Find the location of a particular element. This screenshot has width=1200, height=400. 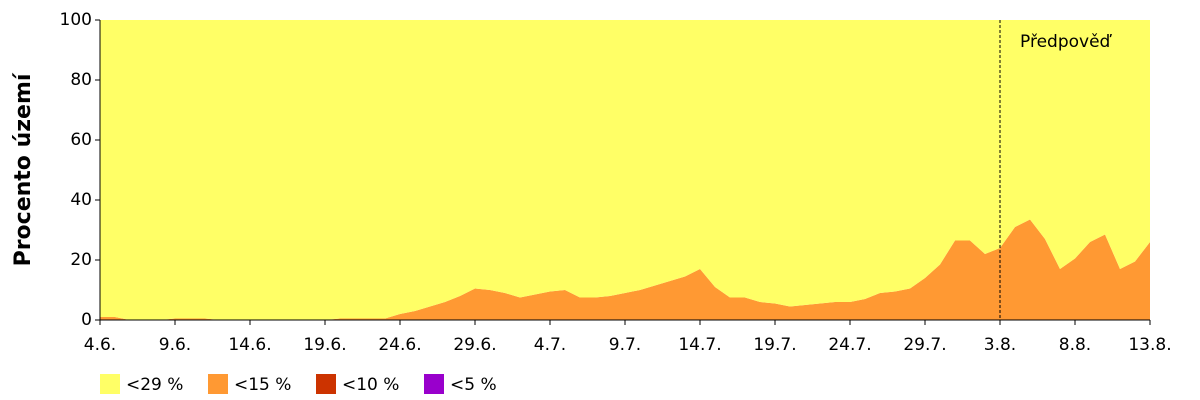

y-tick-label: 40 is located at coordinates (81, 200).